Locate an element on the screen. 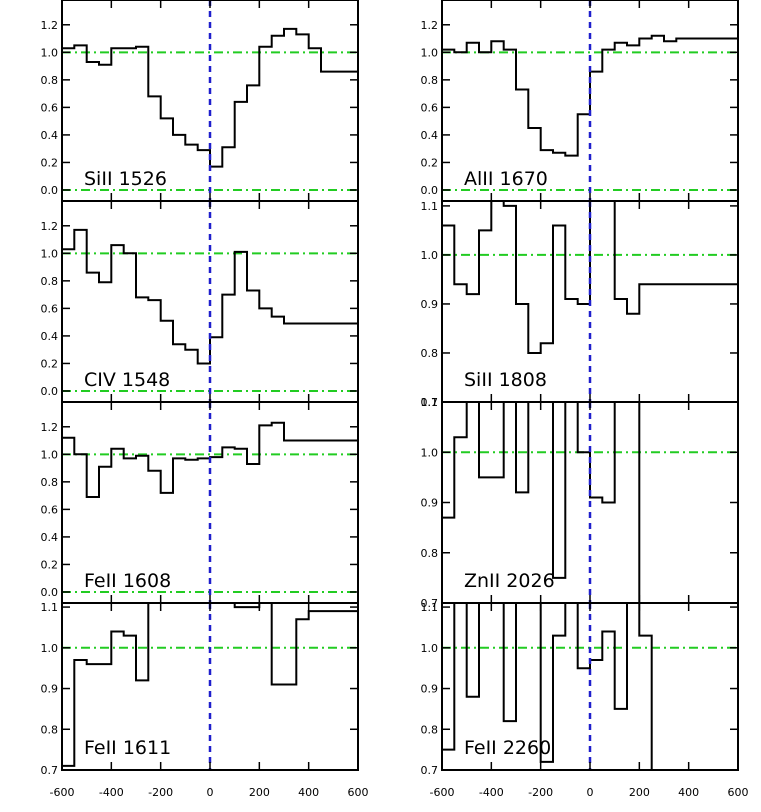 This screenshot has height=812, width=761. ion-label: FeII 2260 is located at coordinates (507, 748).